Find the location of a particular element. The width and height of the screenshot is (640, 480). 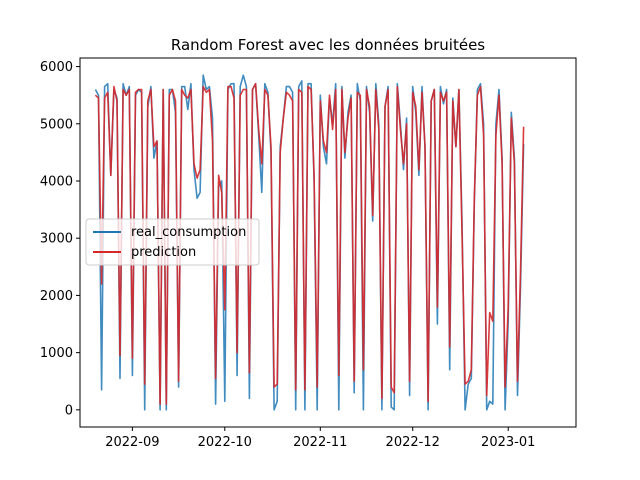

x-tick-label: 2022-11 is located at coordinates (320, 442).